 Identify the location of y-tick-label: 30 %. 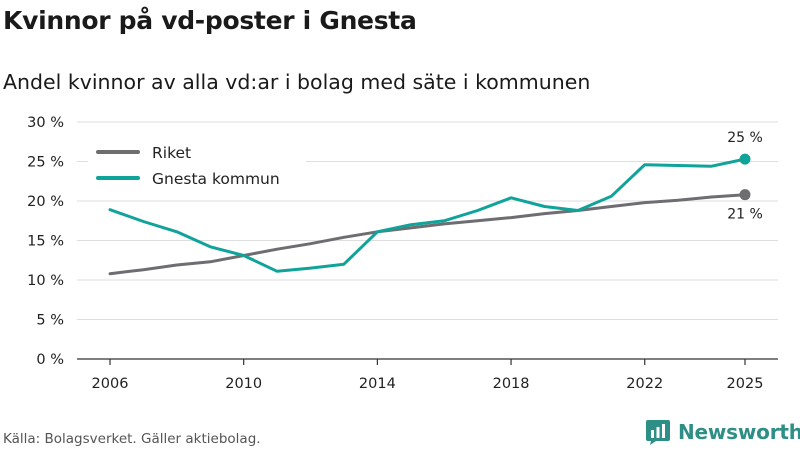
(45, 123).